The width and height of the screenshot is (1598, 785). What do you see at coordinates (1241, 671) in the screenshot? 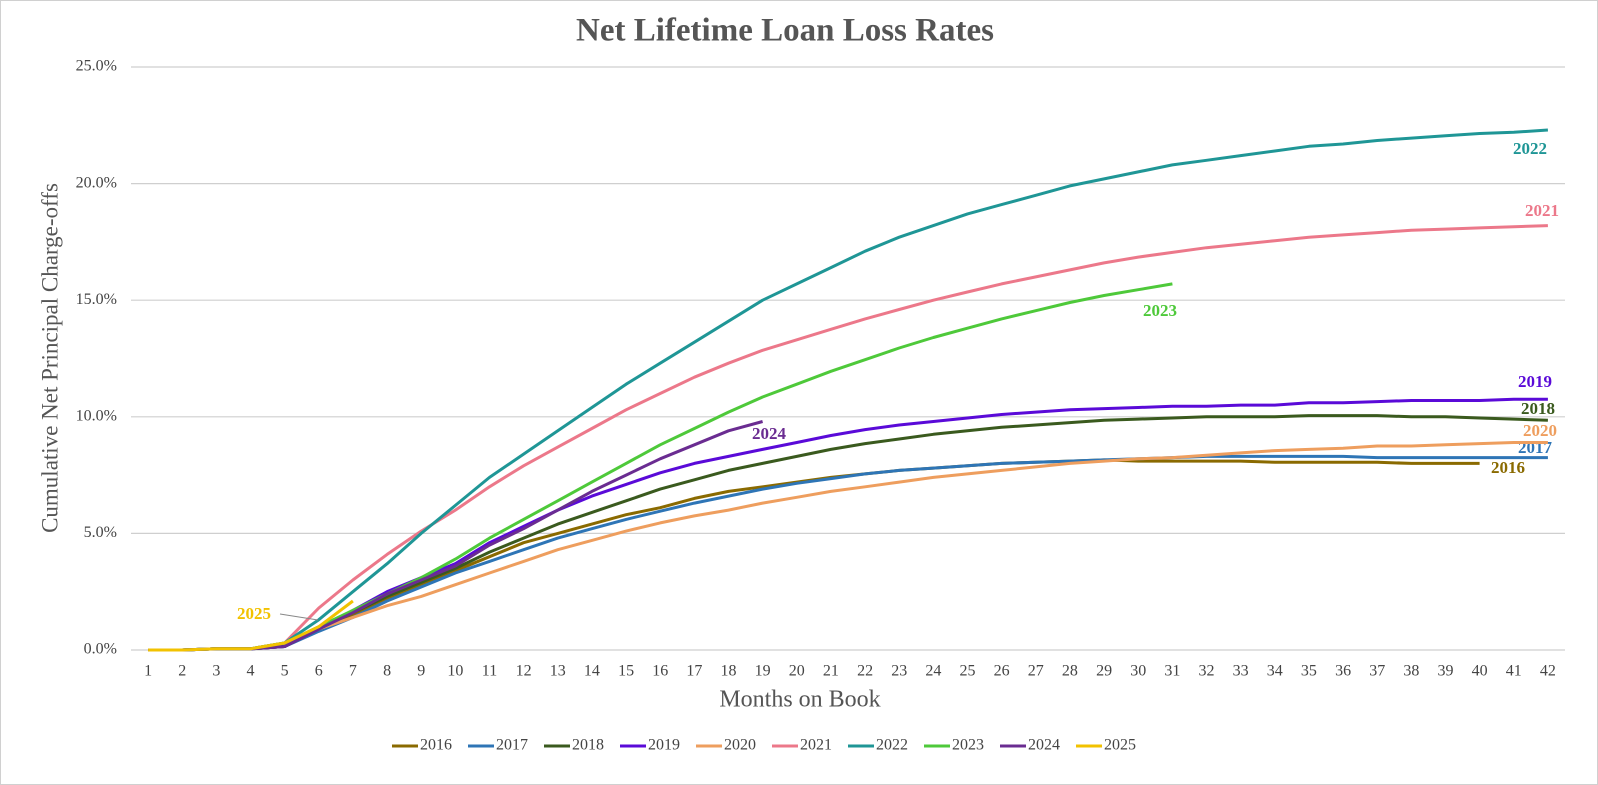
I see `x-tick-label: 33` at bounding box center [1241, 671].